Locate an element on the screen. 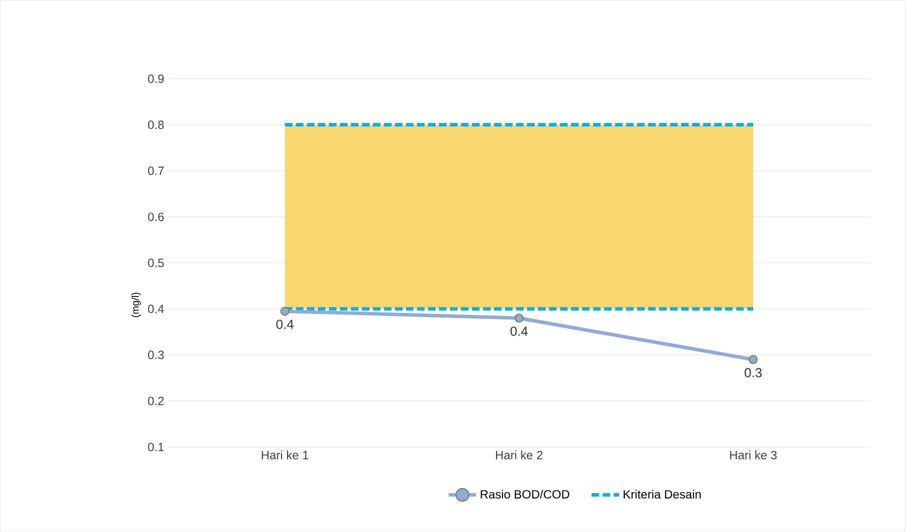 Image resolution: width=906 pixels, height=532 pixels. y-axis-title: (mg/l) is located at coordinates (136, 305).